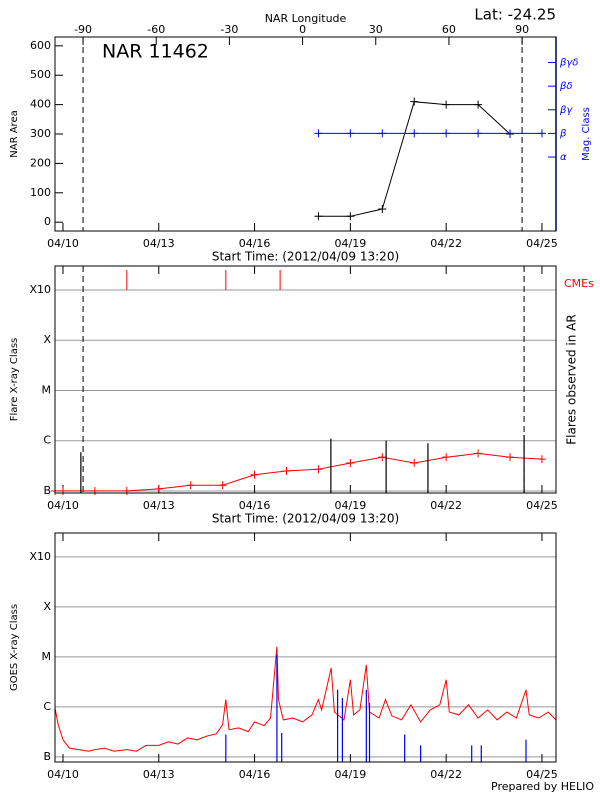 The height and width of the screenshot is (800, 600). I want to click on x2-tick-label: -90, so click(83, 29).